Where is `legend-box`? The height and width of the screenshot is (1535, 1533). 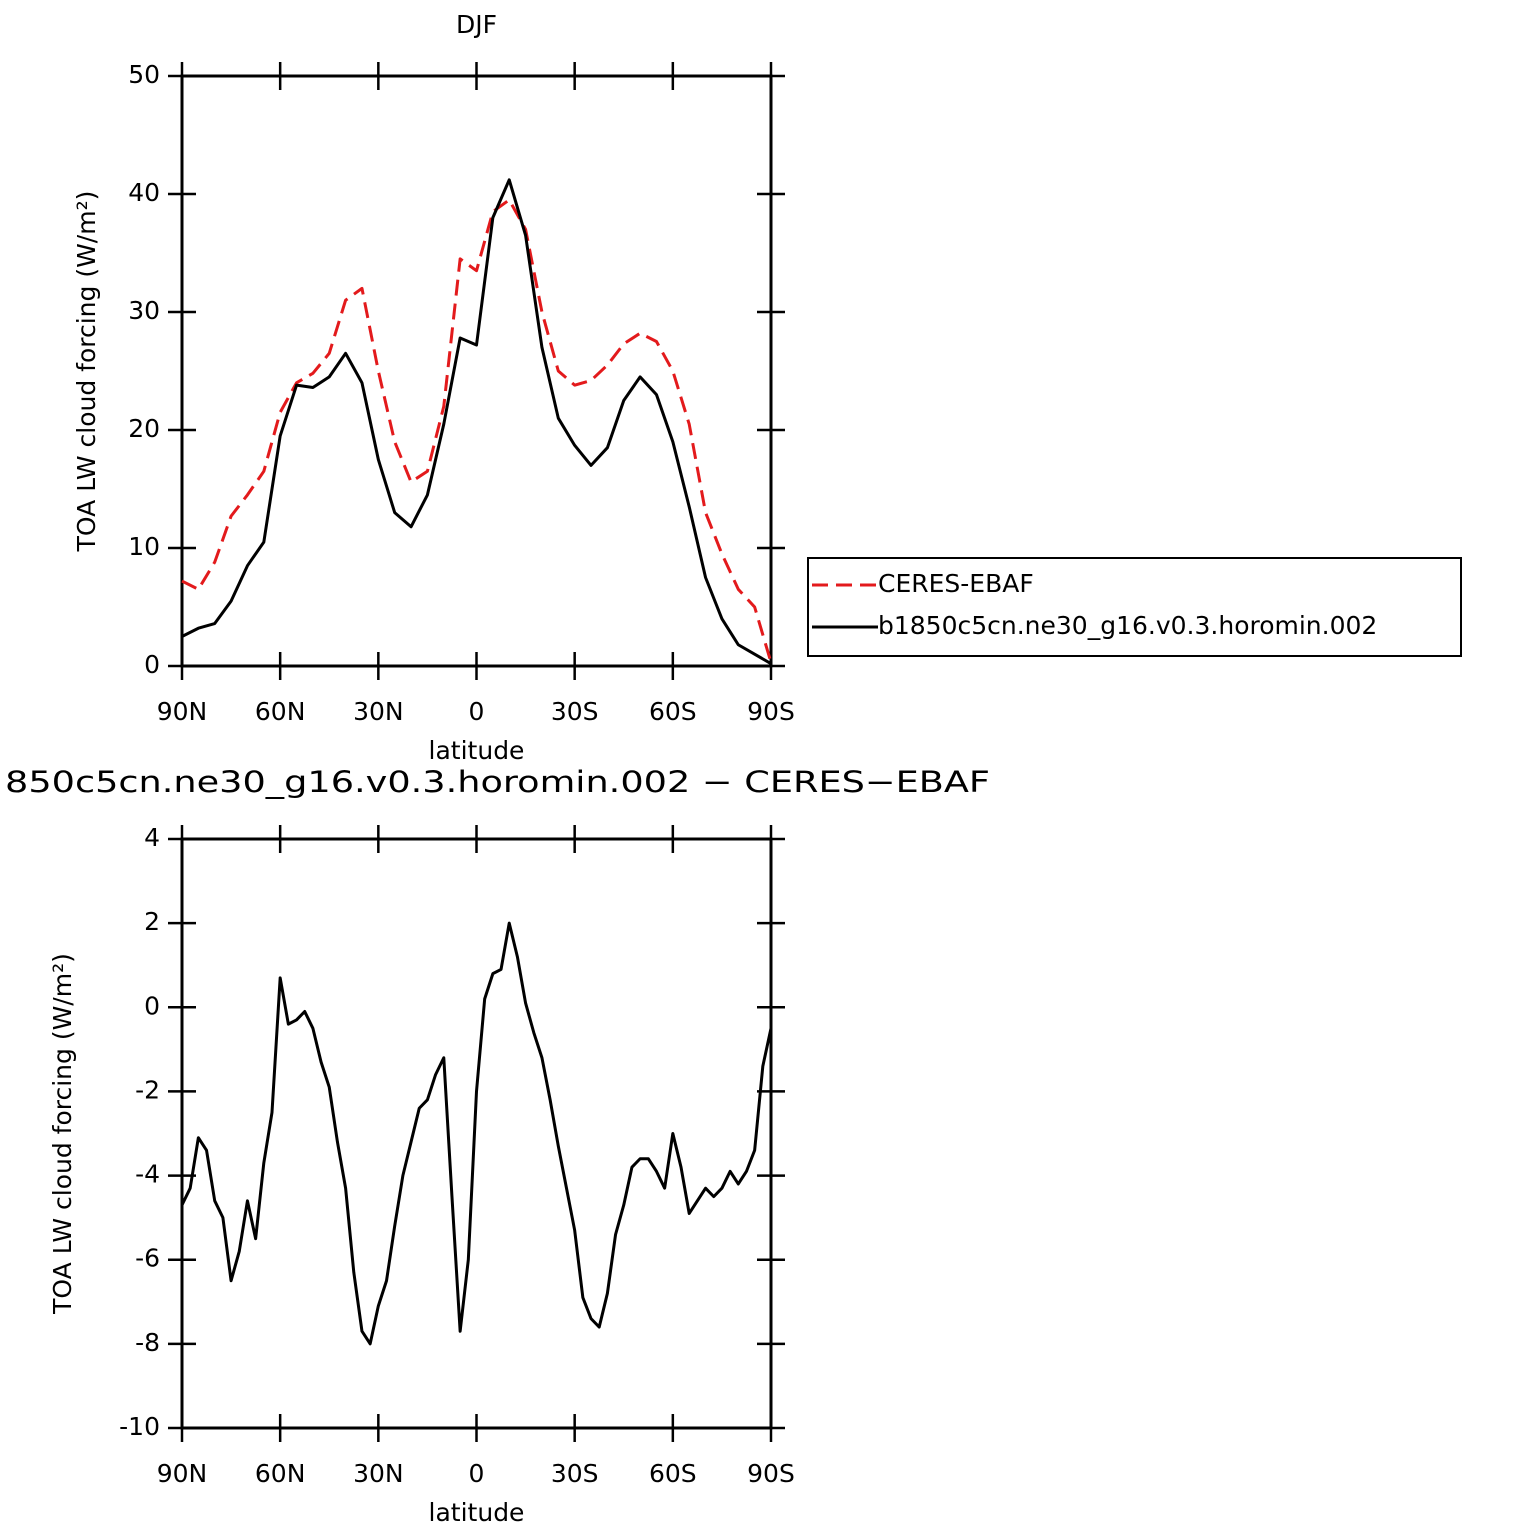 legend-box is located at coordinates (1134, 607).